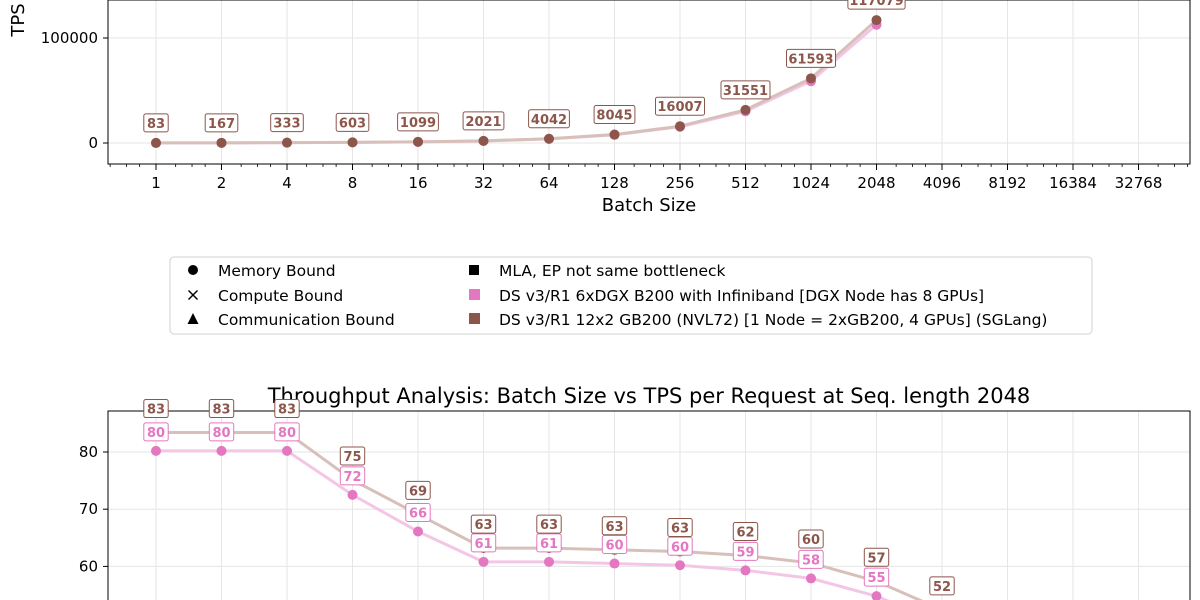  I want to click on tps-x-tick-label: 1024, so click(811, 183).